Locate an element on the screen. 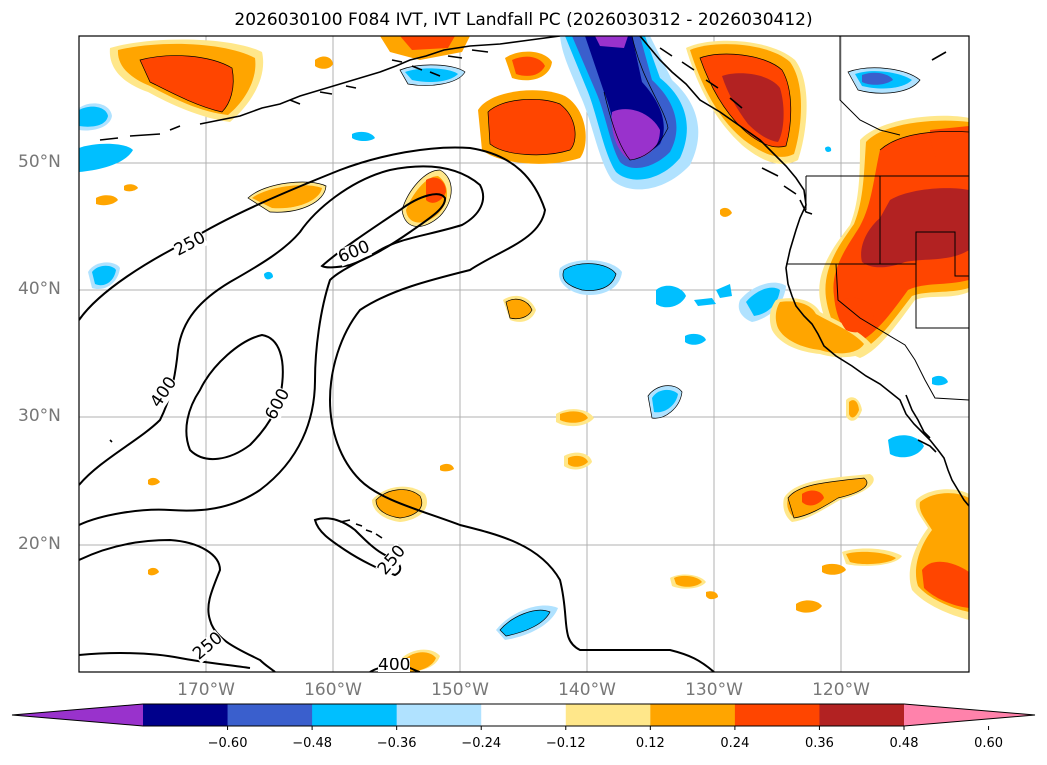  ivt-anomaly-positive-north is located at coordinates (347, 100).